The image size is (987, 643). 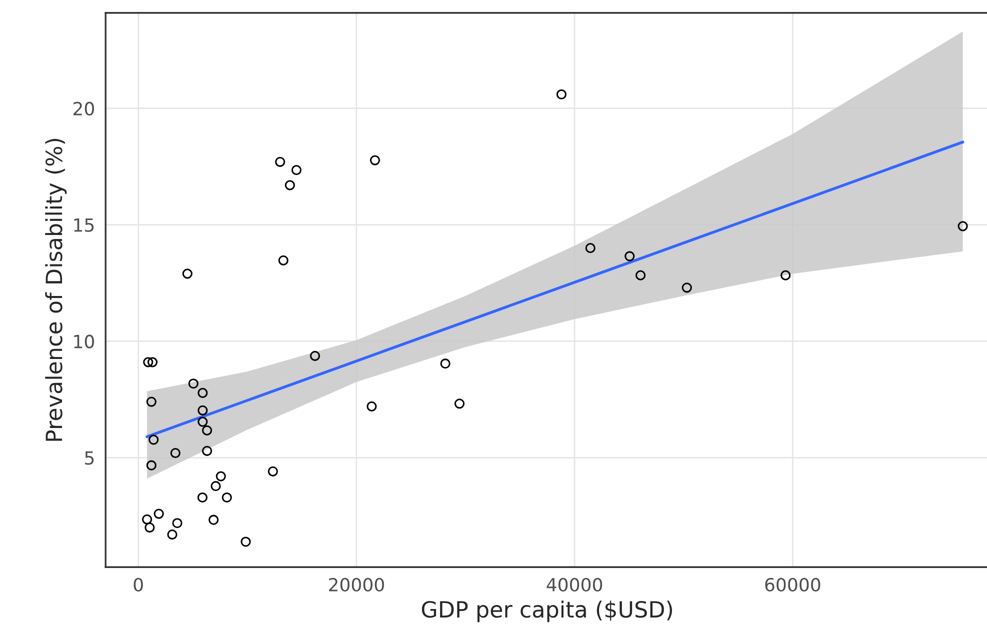 I want to click on x-tick-label: 0, so click(x=138, y=585).